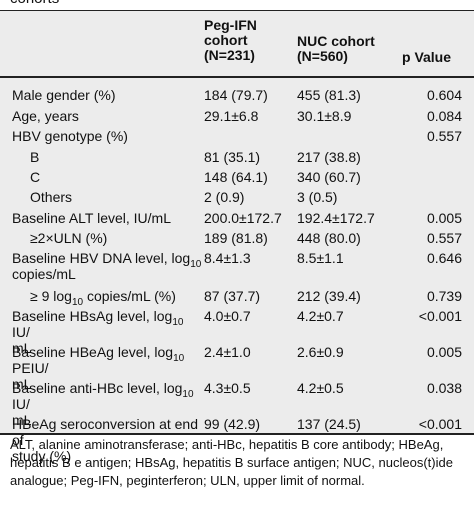  Describe the element at coordinates (237, 77) in the screenshot. I see `header-divider` at that location.